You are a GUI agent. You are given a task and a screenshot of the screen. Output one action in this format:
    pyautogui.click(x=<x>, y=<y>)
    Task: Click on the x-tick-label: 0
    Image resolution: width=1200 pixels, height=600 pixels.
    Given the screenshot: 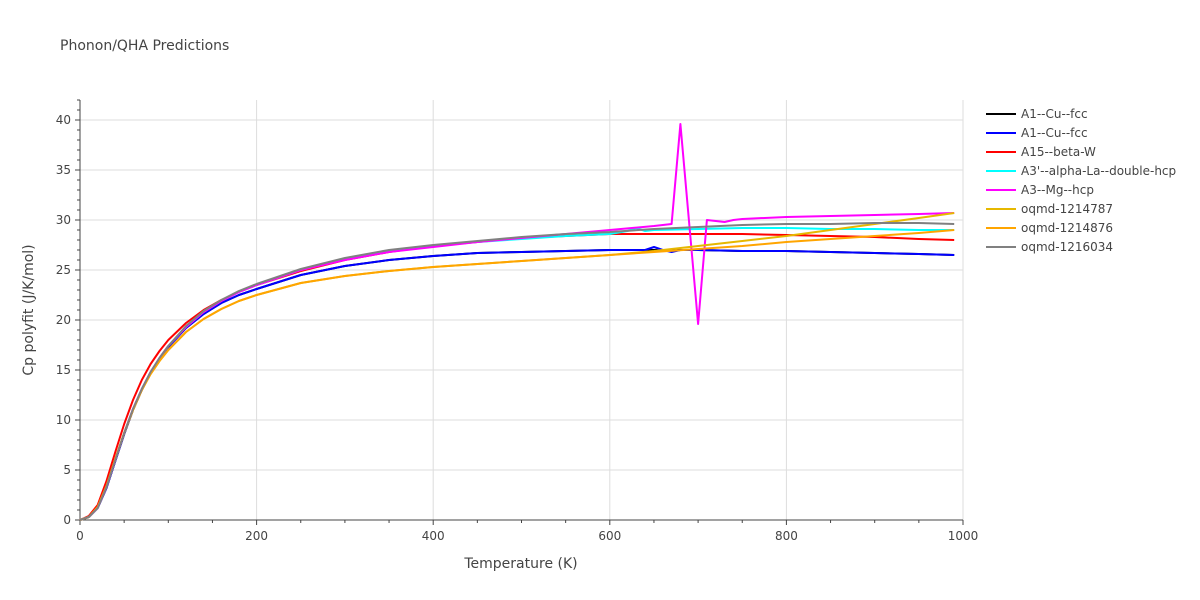 What is the action you would take?
    pyautogui.click(x=80, y=536)
    